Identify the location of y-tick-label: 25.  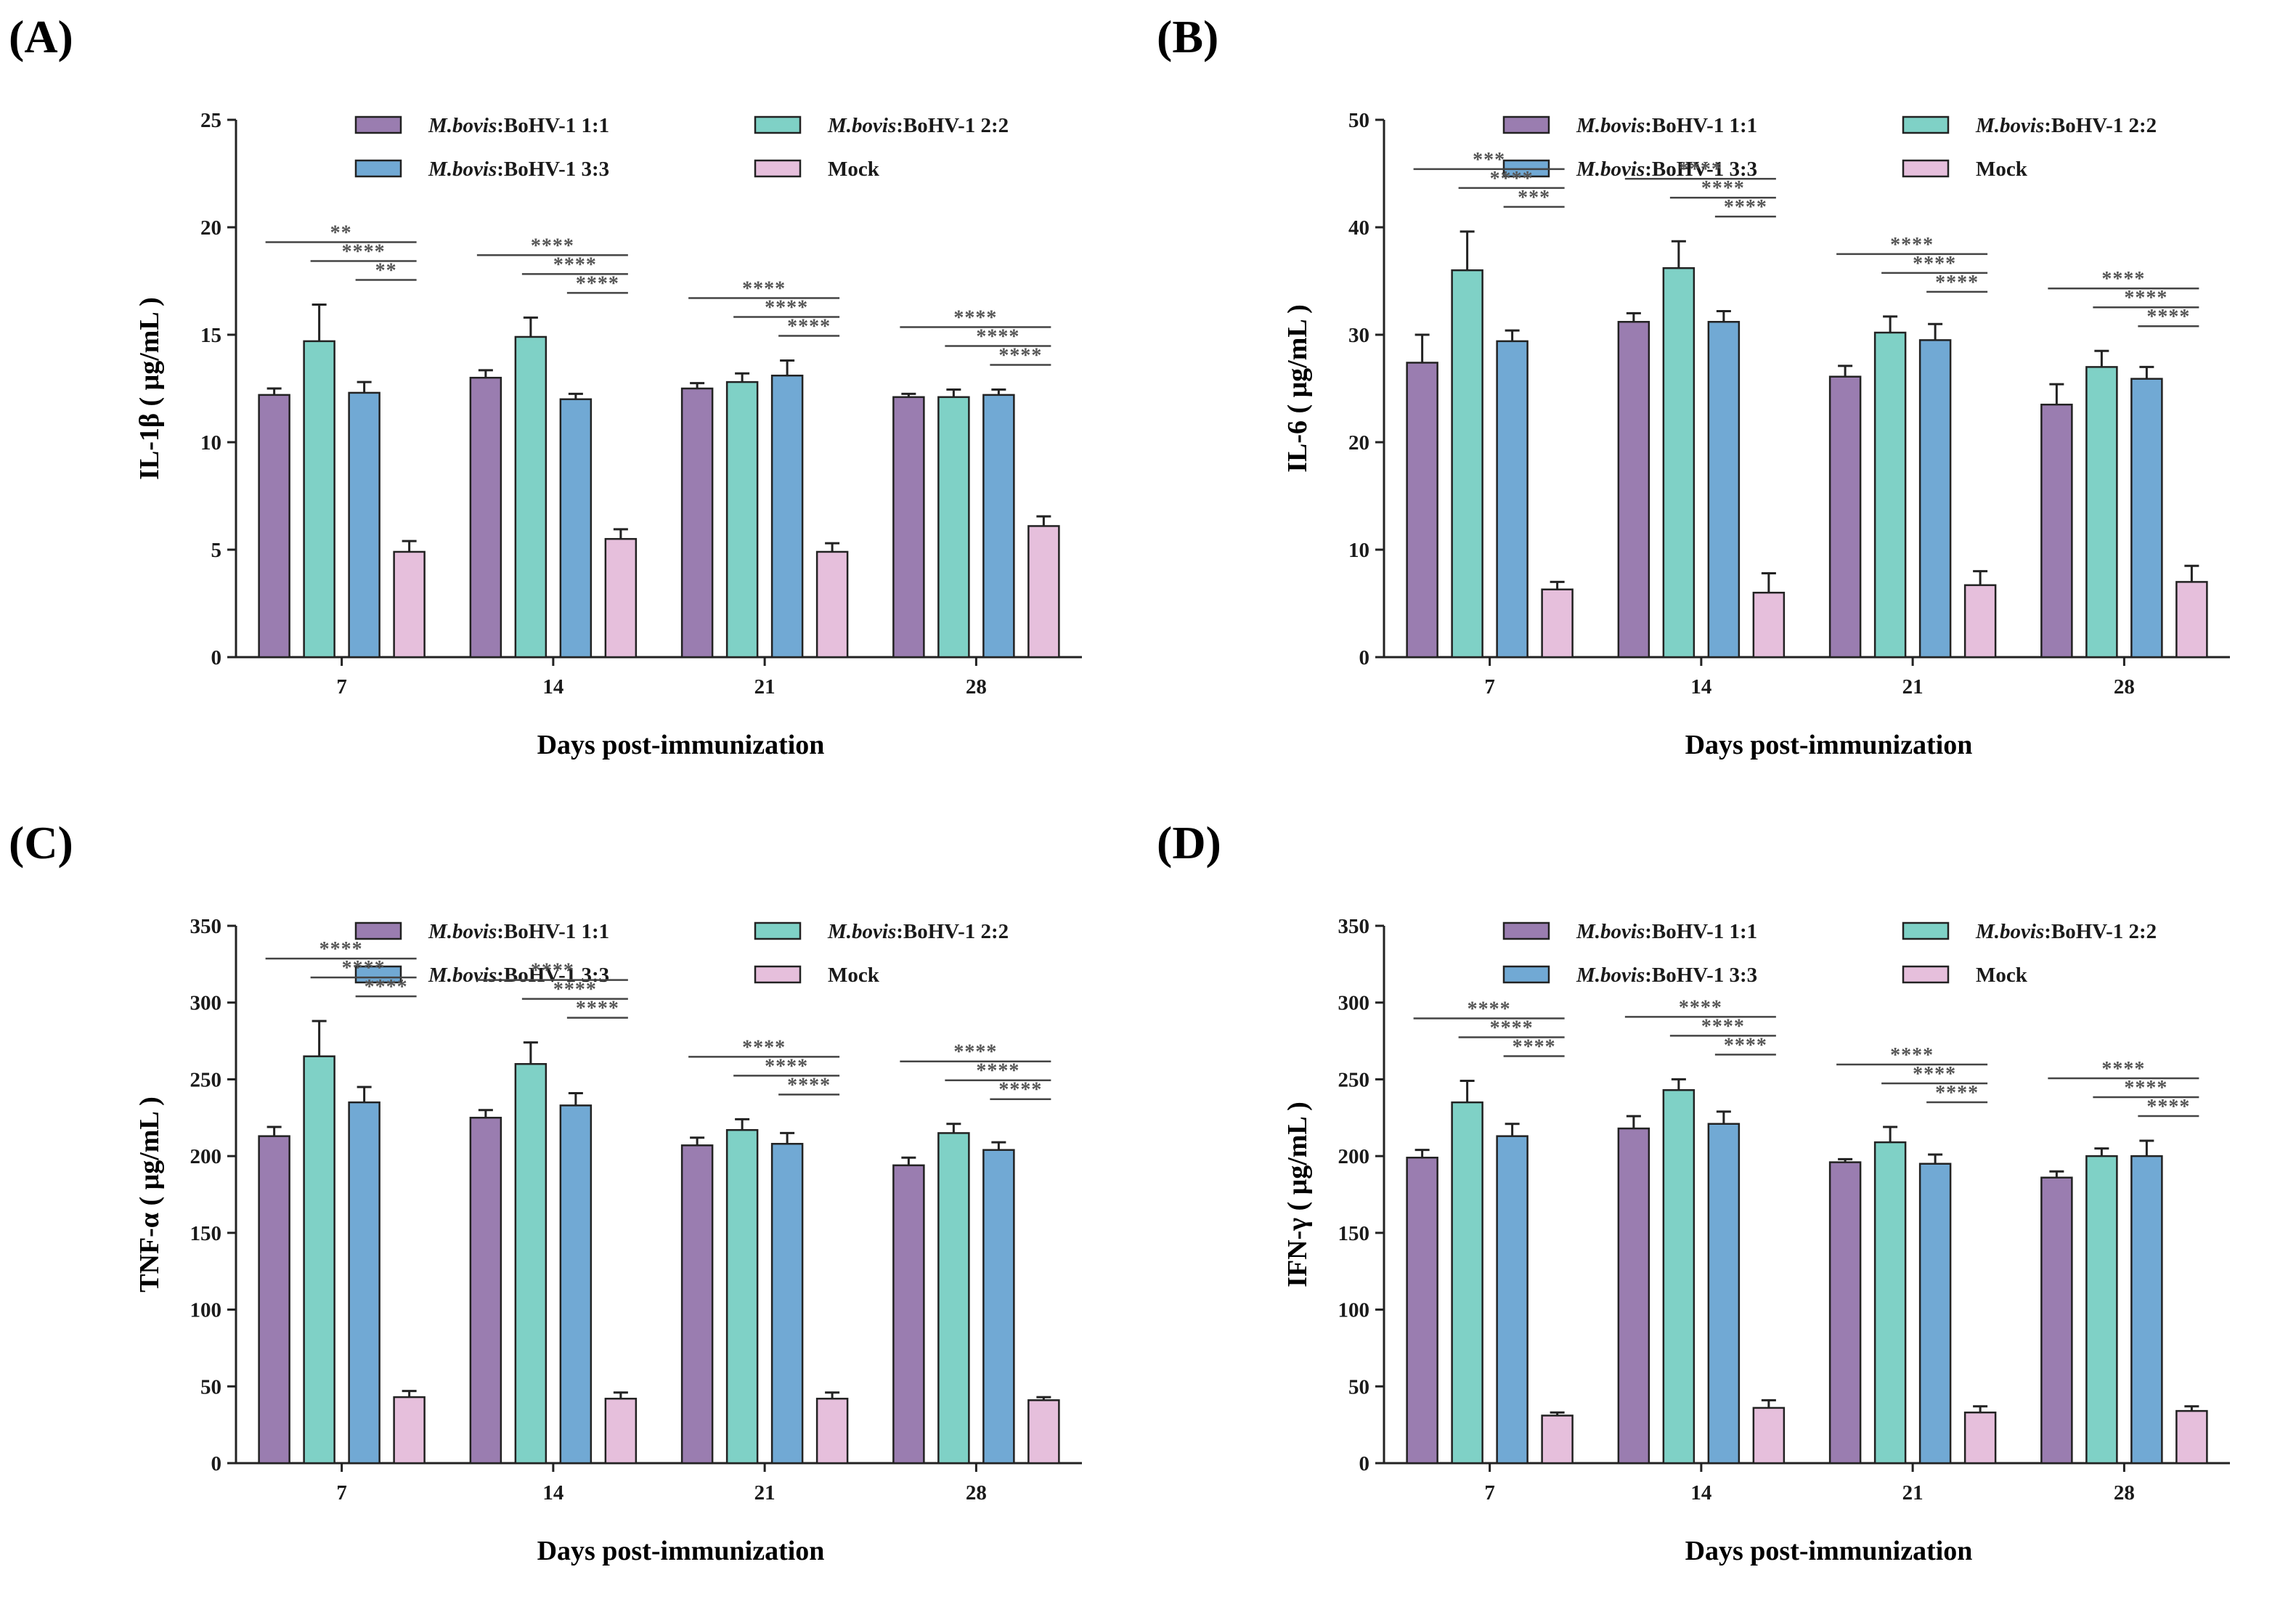
(210, 120).